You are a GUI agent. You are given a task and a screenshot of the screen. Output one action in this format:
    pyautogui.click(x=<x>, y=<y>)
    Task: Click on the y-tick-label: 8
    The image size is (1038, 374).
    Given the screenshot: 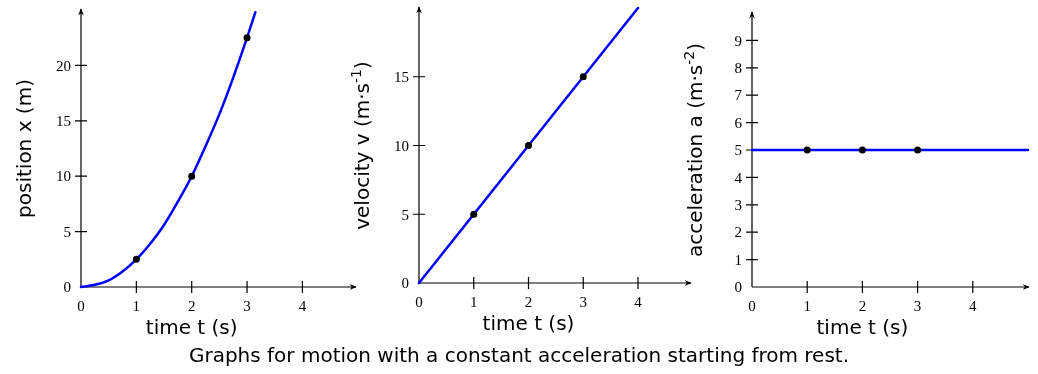 What is the action you would take?
    pyautogui.click(x=738, y=68)
    